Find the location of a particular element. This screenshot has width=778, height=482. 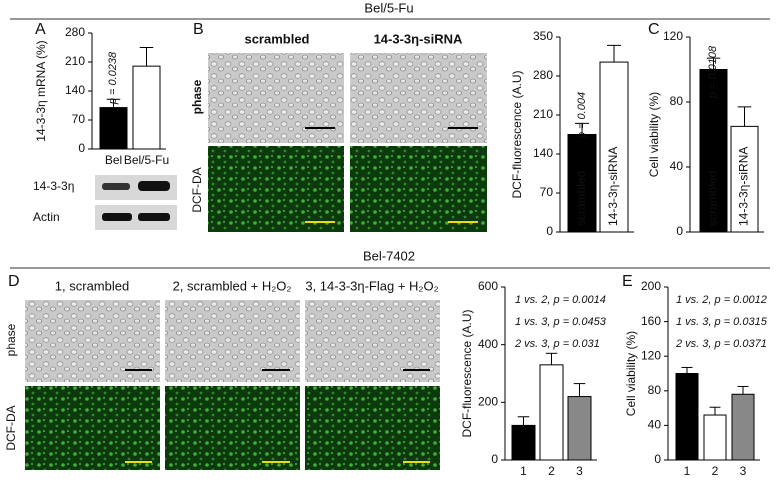

panel-label: A is located at coordinates (40, 29).